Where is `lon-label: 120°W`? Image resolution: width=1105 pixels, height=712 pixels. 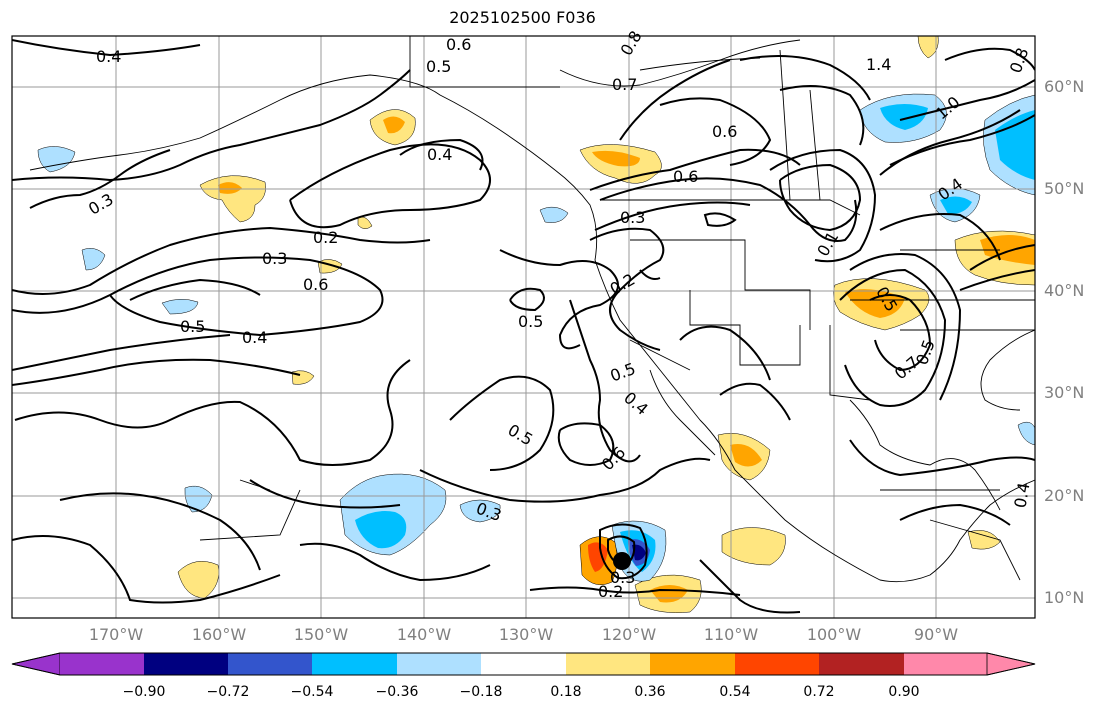
lon-label: 120°W is located at coordinates (629, 634).